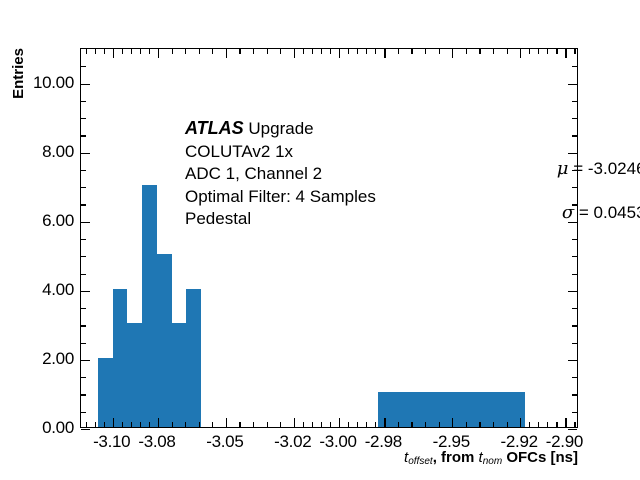 The height and width of the screenshot is (480, 640). Describe the element at coordinates (289, 458) in the screenshot. I see `x-axis-title: toffset, from tnom OFCs [ns]` at that location.